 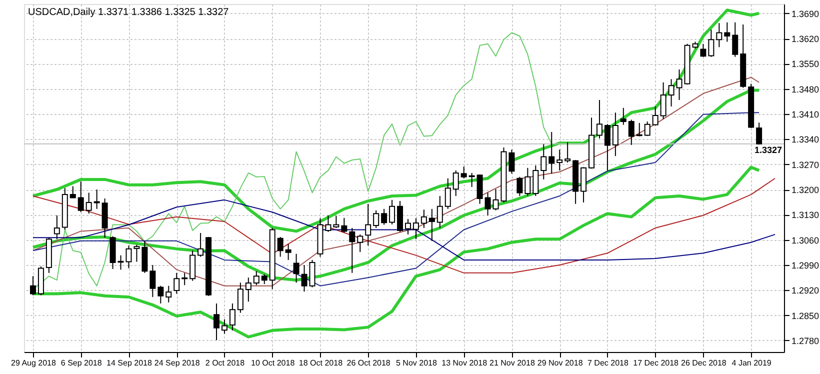 What do you see at coordinates (273, 363) in the screenshot?
I see `x-tick-label: 10 Oct 2018` at bounding box center [273, 363].